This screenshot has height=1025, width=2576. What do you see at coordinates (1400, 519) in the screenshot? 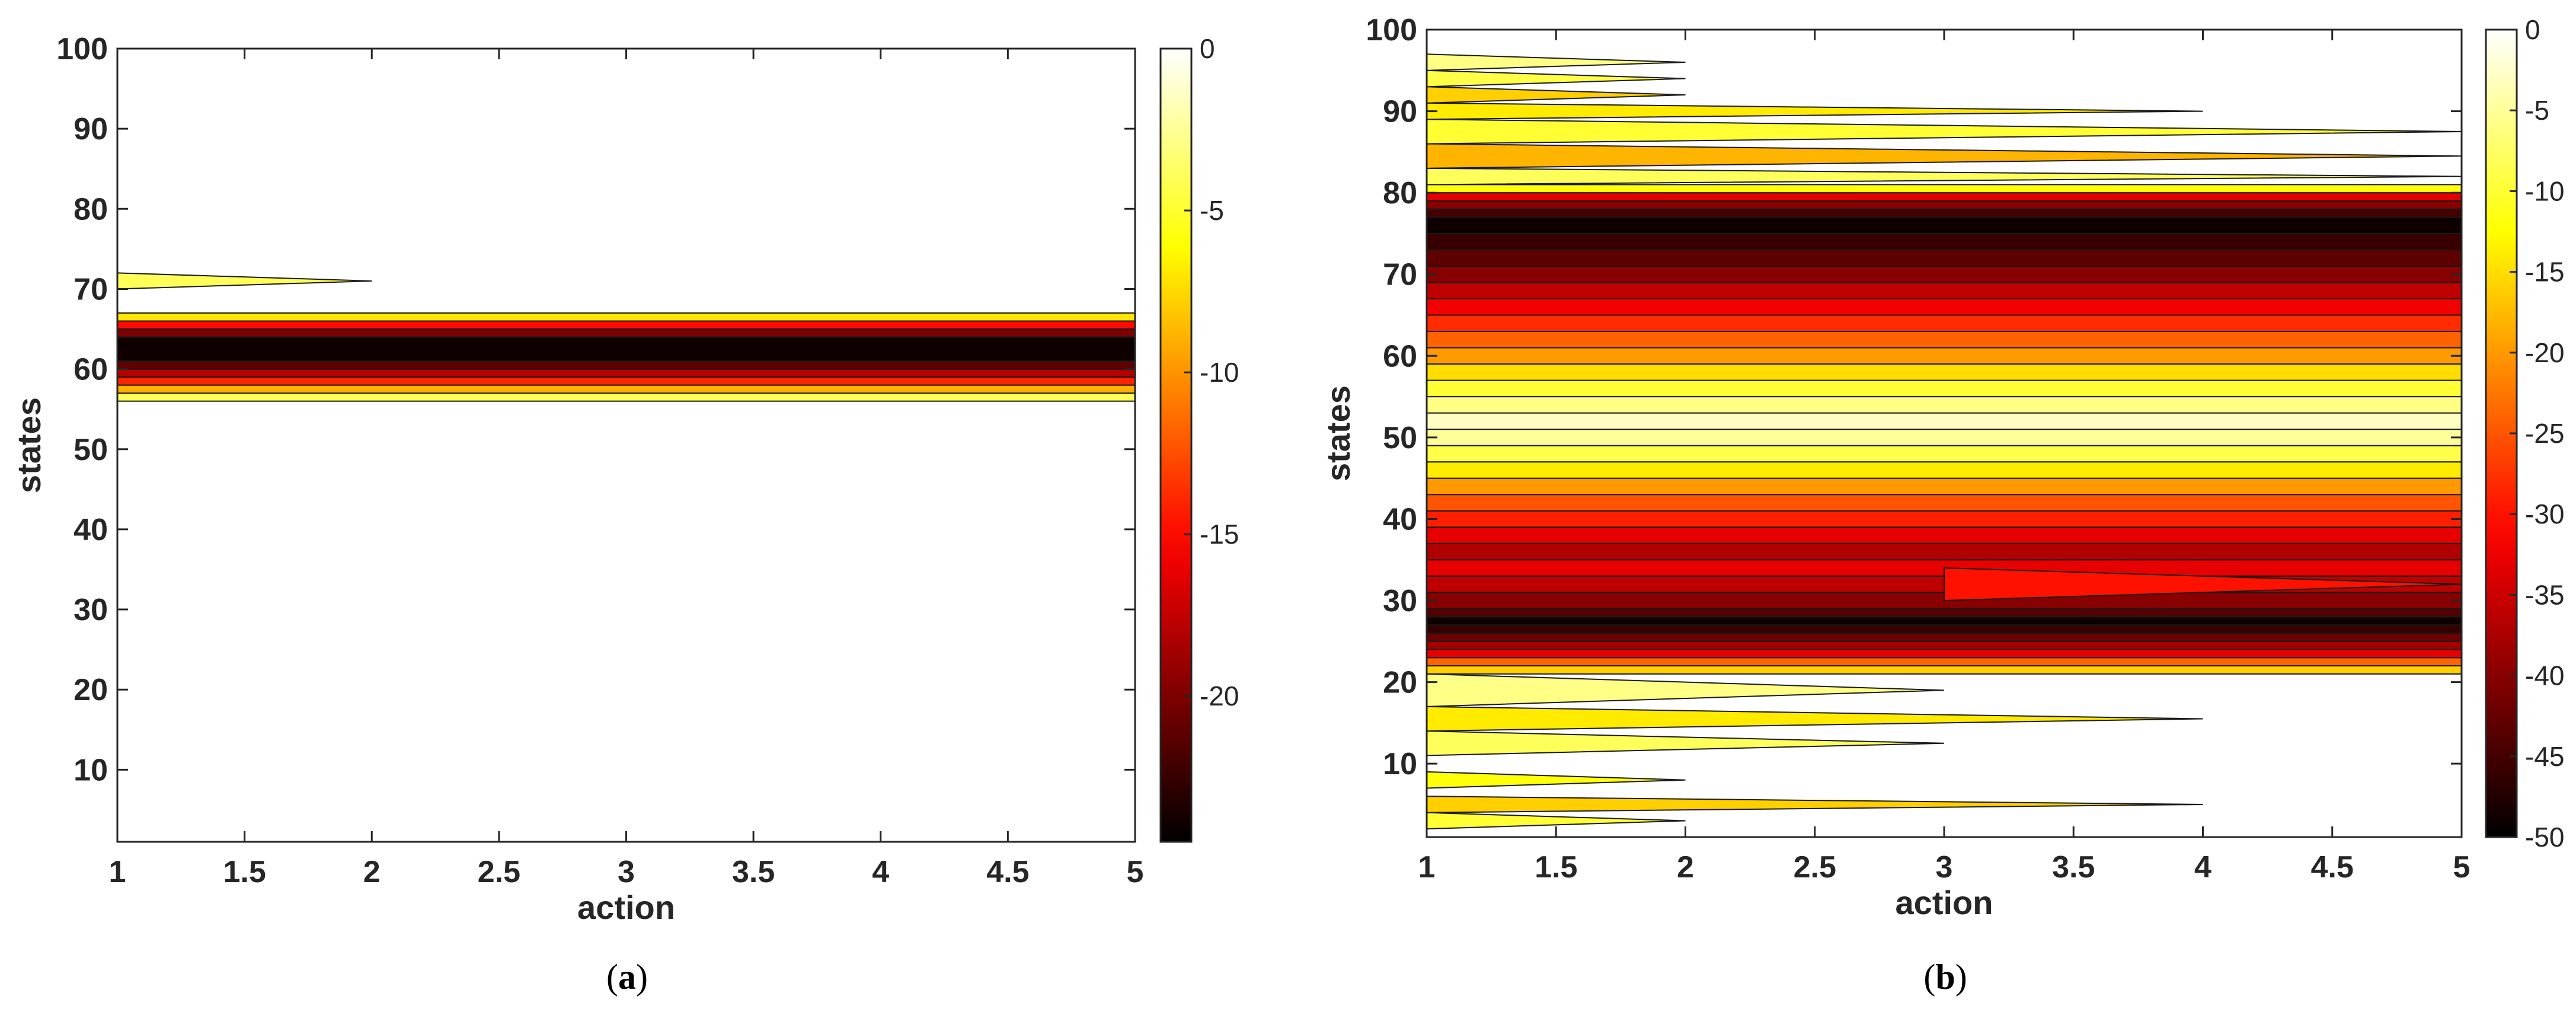
I see `y-tick-label-b-3: 40` at bounding box center [1400, 519].